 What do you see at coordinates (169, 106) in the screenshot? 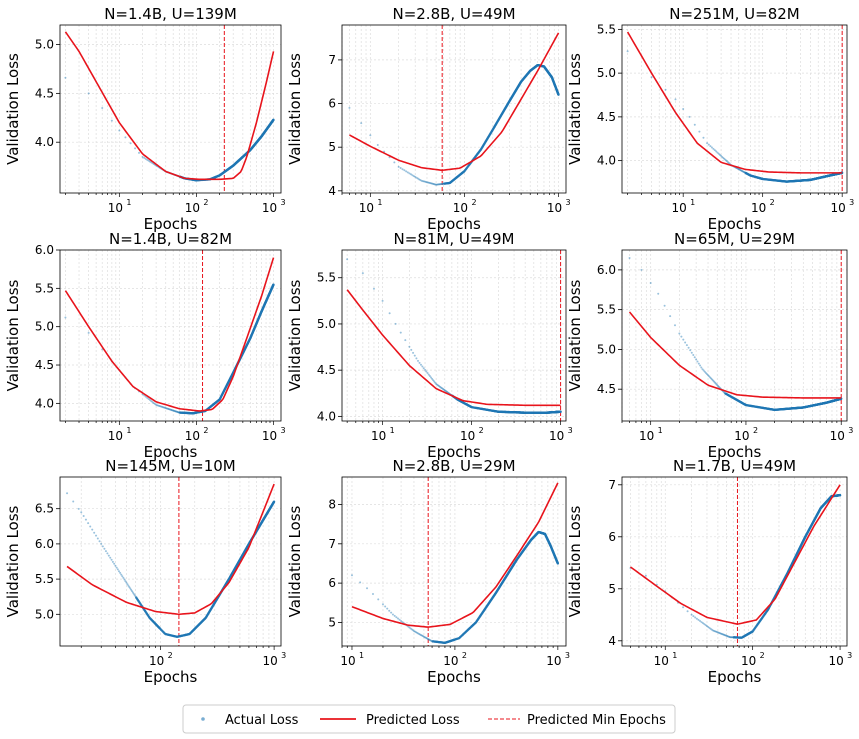
I see `predicted-loss-curve` at bounding box center [169, 106].